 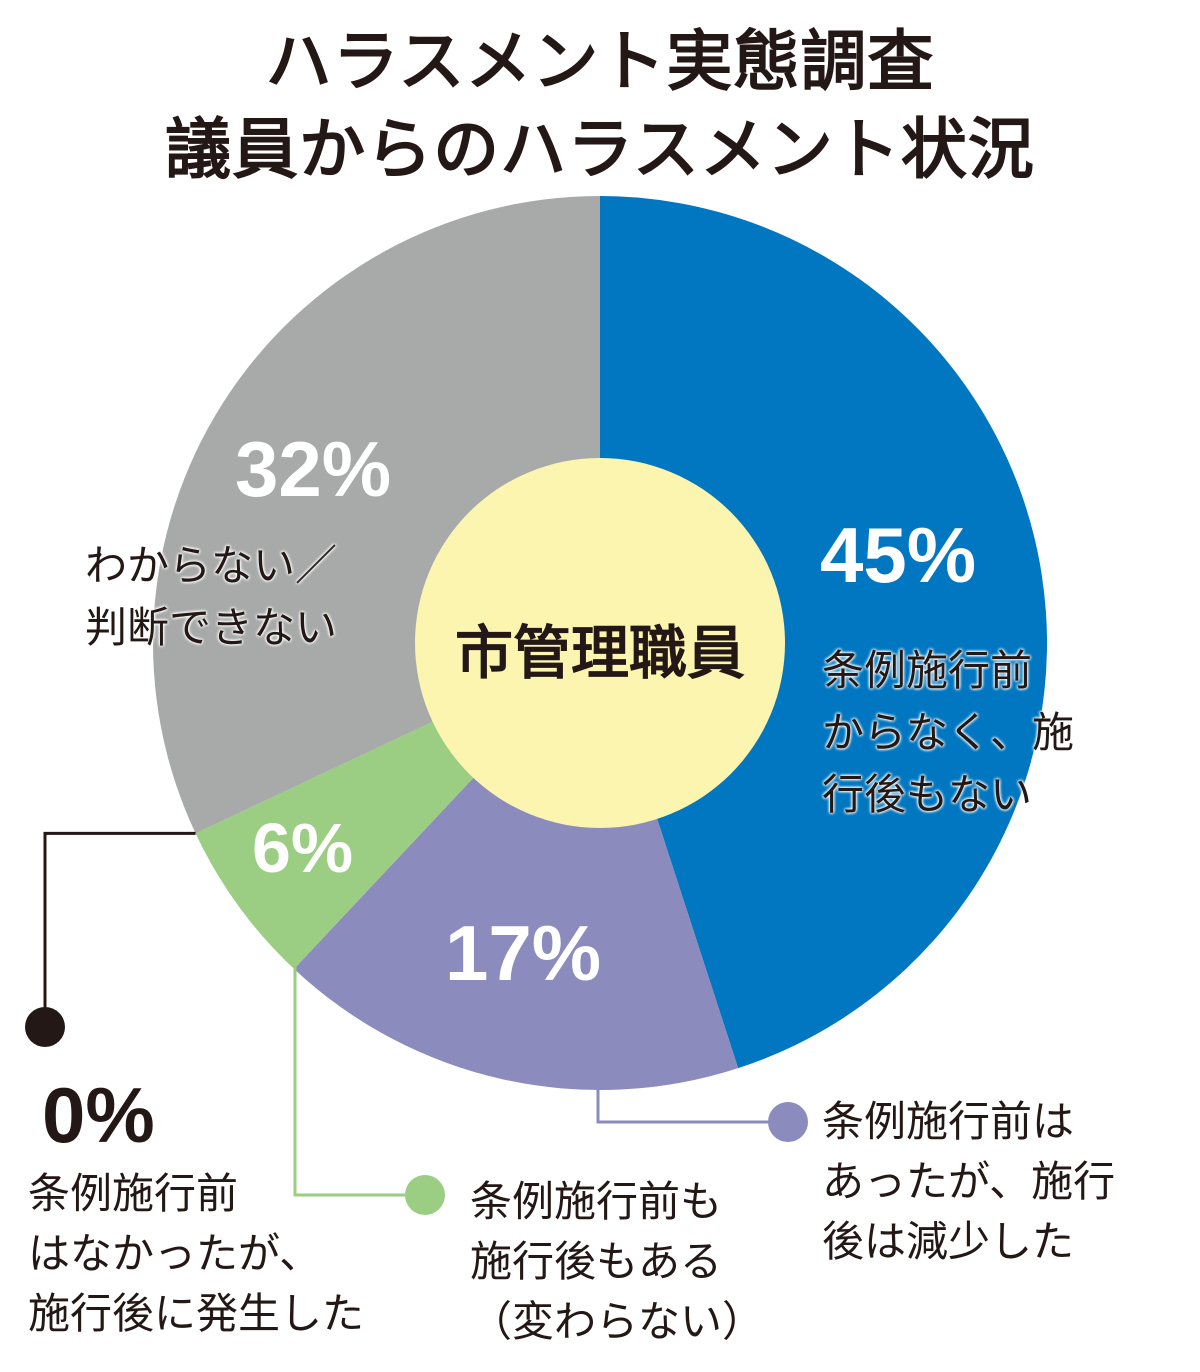 I want to click on value-label-17: 17%, so click(x=523, y=953).